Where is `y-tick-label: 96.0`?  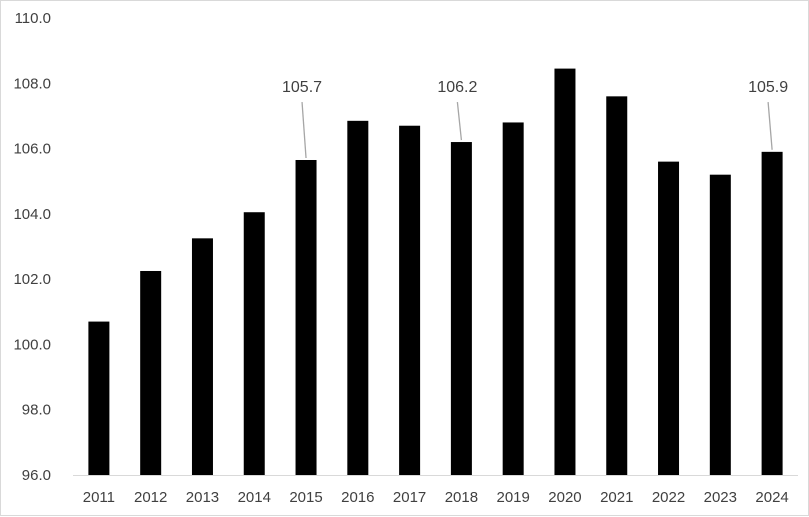 y-tick-label: 96.0 is located at coordinates (36, 475).